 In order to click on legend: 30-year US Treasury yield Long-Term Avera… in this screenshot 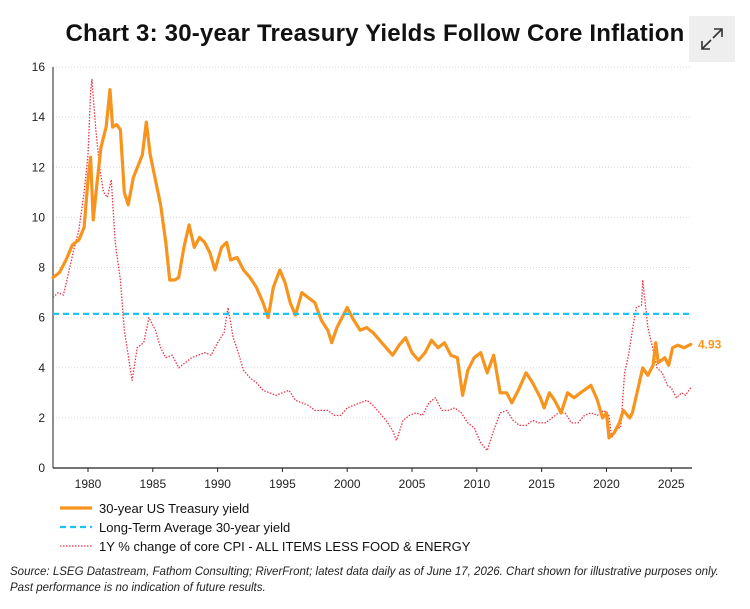, I will do `click(265, 527)`.